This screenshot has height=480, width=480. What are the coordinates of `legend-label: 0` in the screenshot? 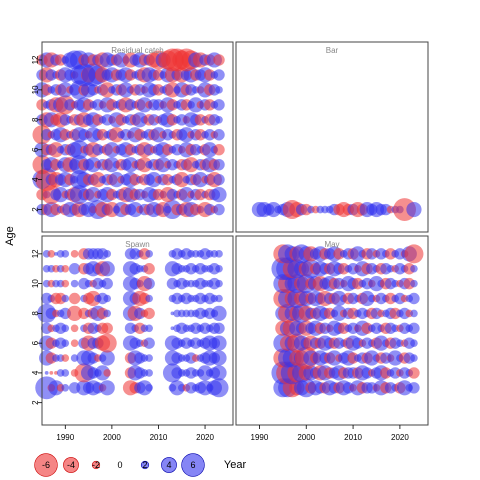 It's located at (119, 465).